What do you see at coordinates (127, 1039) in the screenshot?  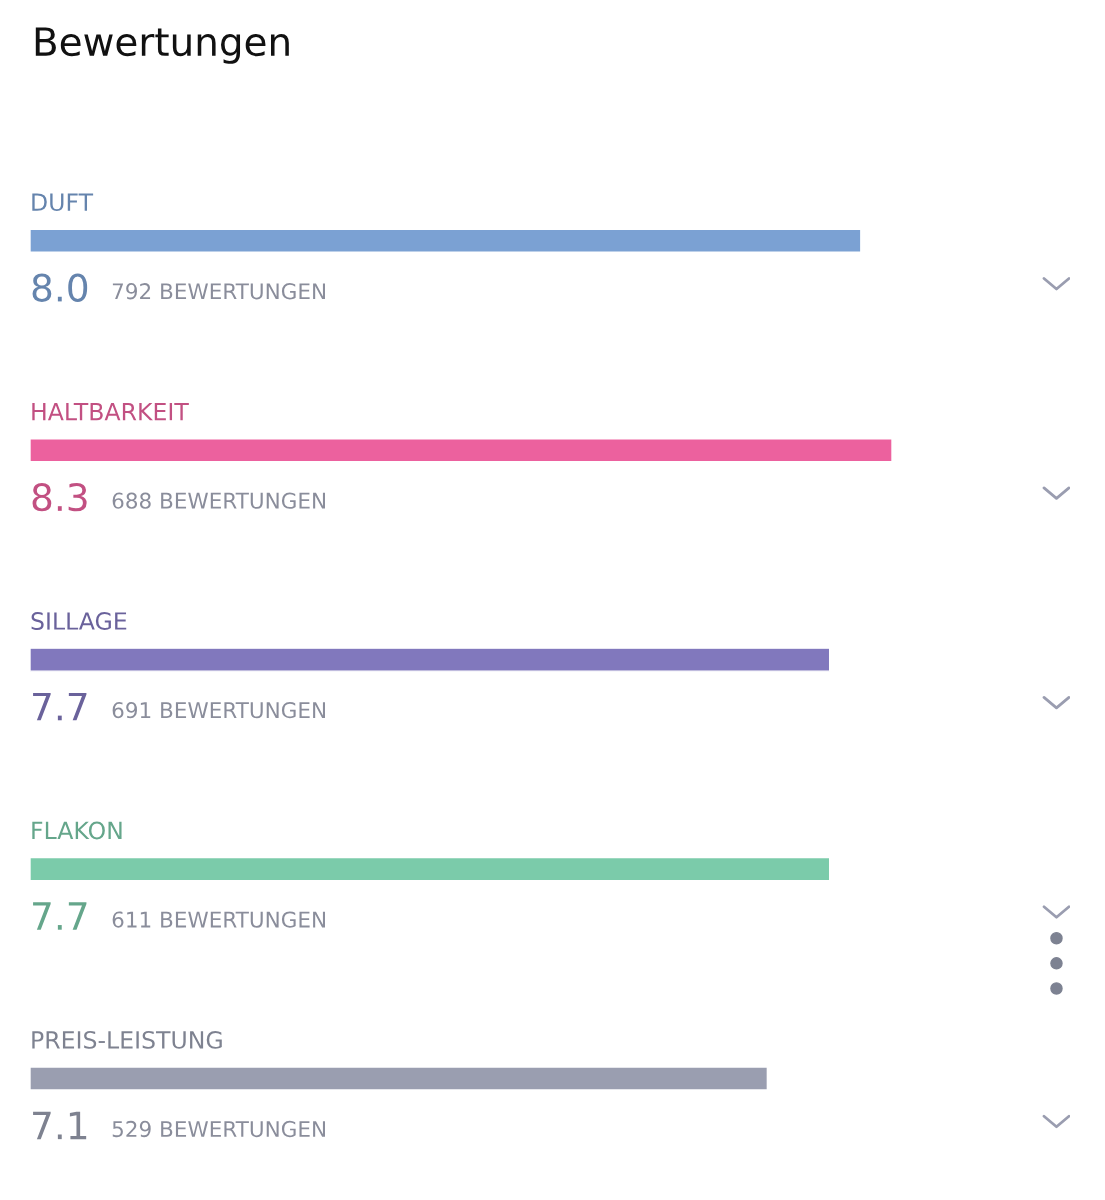 I see `y-tick-label: PREIS-LEISTUNG` at bounding box center [127, 1039].